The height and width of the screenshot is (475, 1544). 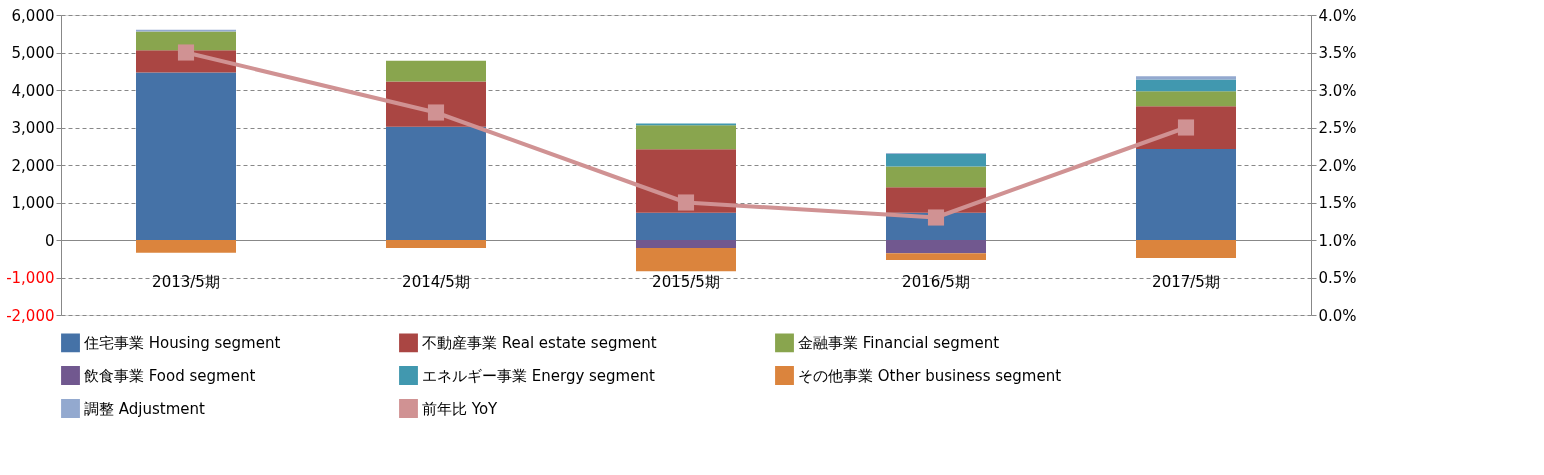 I want to click on y-tick-label: 0, so click(x=49, y=240).